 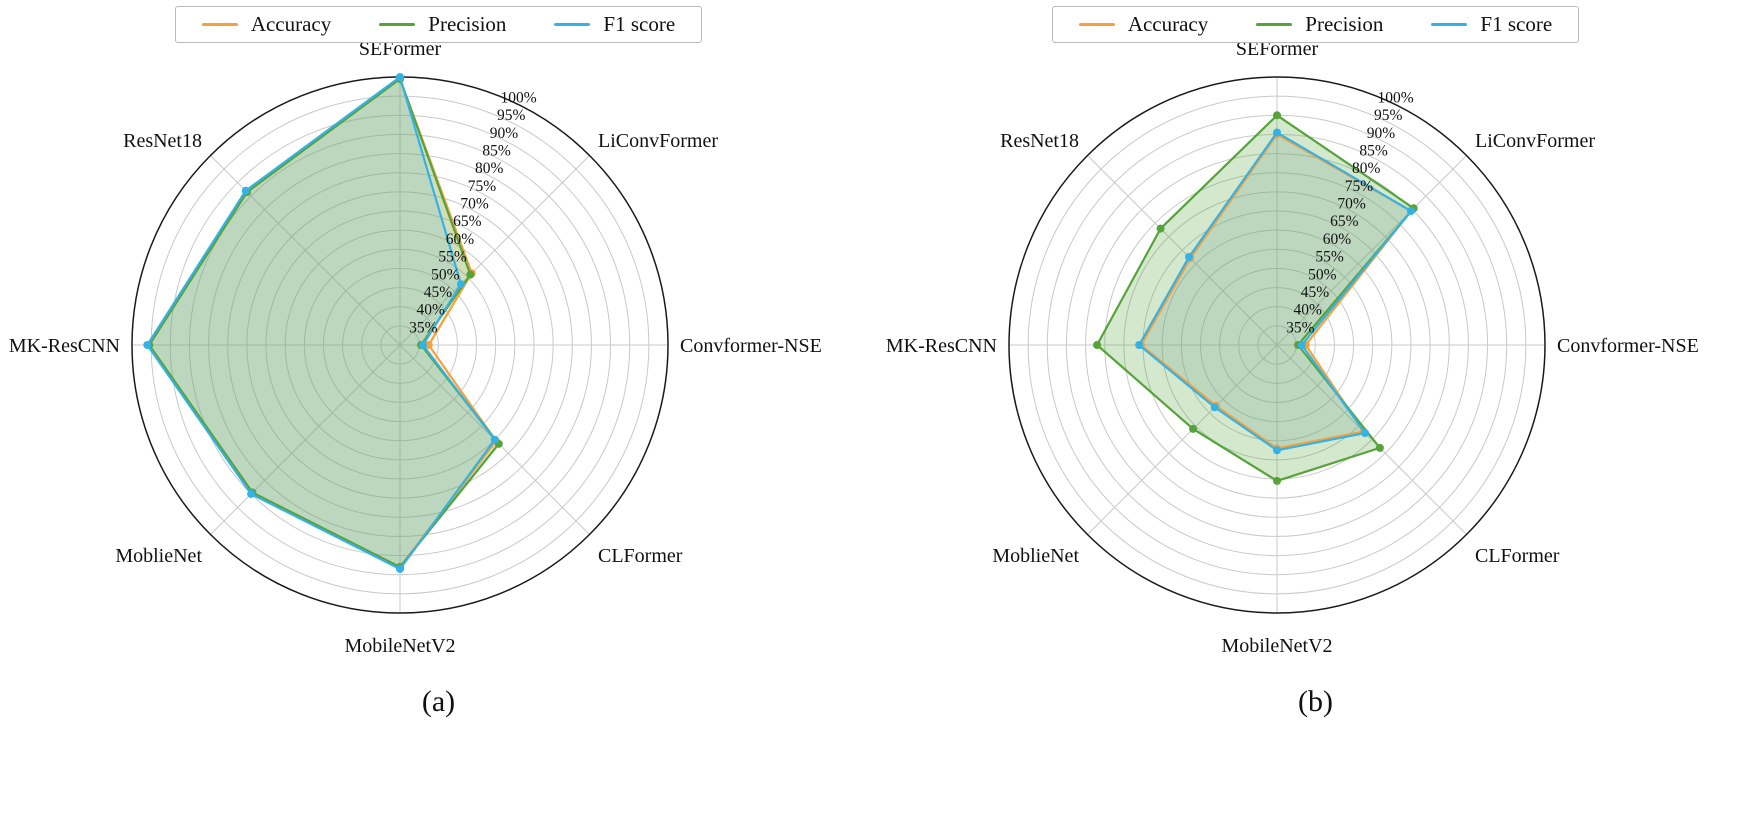 I want to click on legend-b: Accuracy Precision F1 score, so click(x=1315, y=24).